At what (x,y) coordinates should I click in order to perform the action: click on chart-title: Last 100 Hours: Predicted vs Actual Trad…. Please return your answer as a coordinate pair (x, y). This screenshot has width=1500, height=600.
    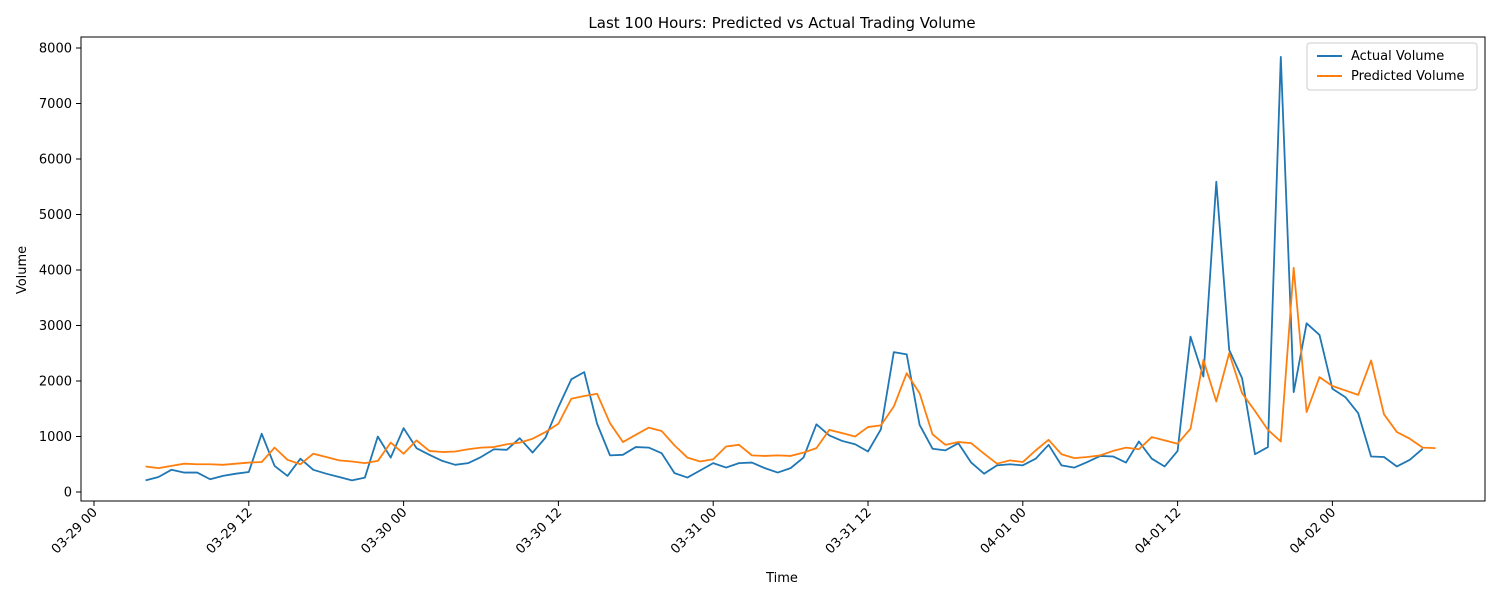
    Looking at the image, I should click on (781, 23).